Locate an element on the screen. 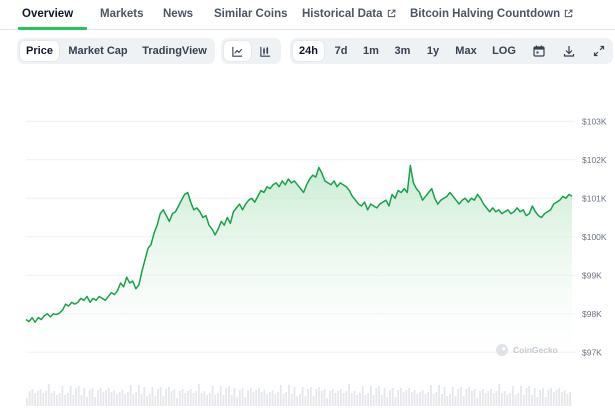 The image size is (615, 410). download-button is located at coordinates (569, 51).